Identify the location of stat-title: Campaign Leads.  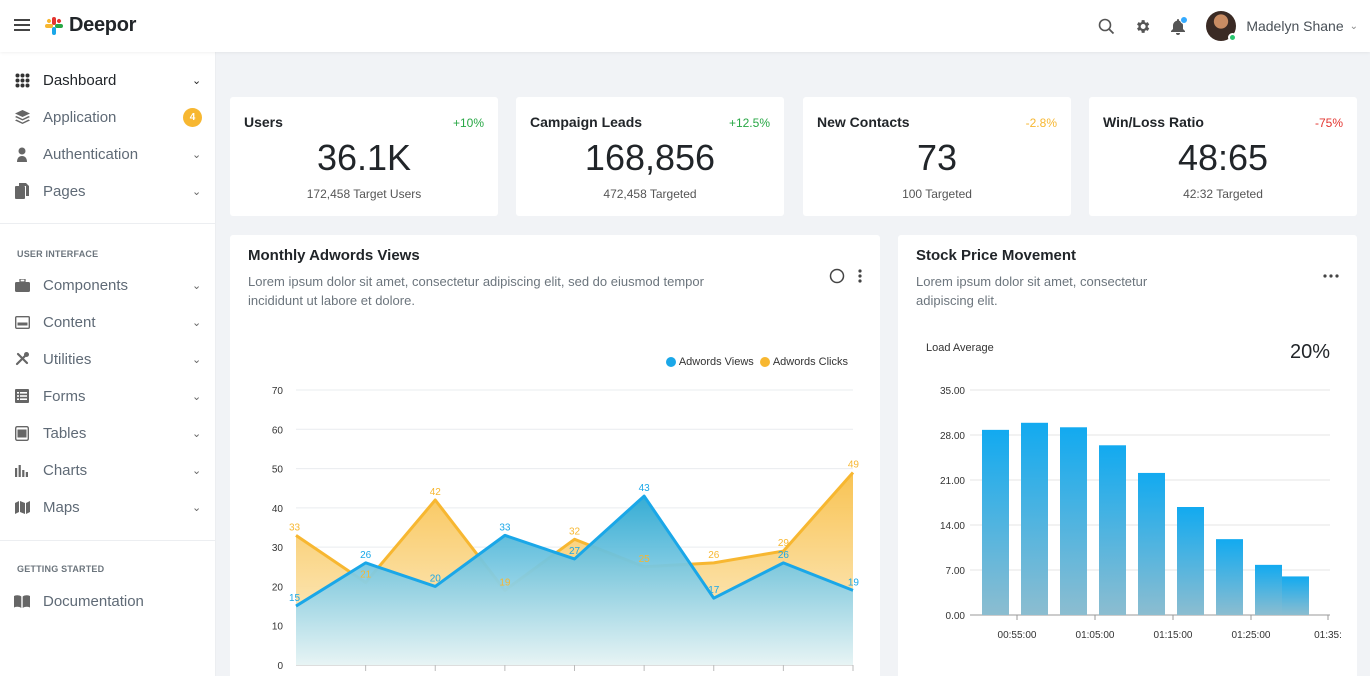
(586, 122).